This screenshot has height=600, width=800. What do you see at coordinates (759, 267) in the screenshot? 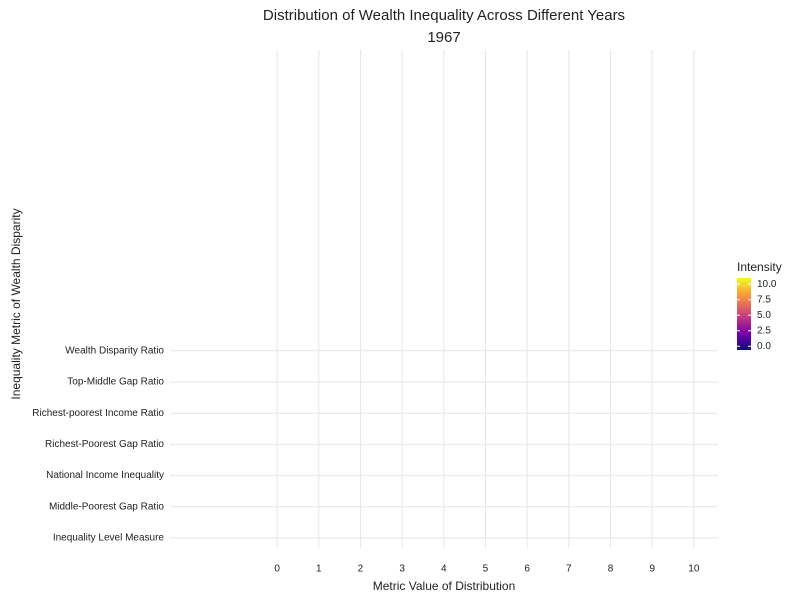
I see `legend-title: Intensity` at bounding box center [759, 267].